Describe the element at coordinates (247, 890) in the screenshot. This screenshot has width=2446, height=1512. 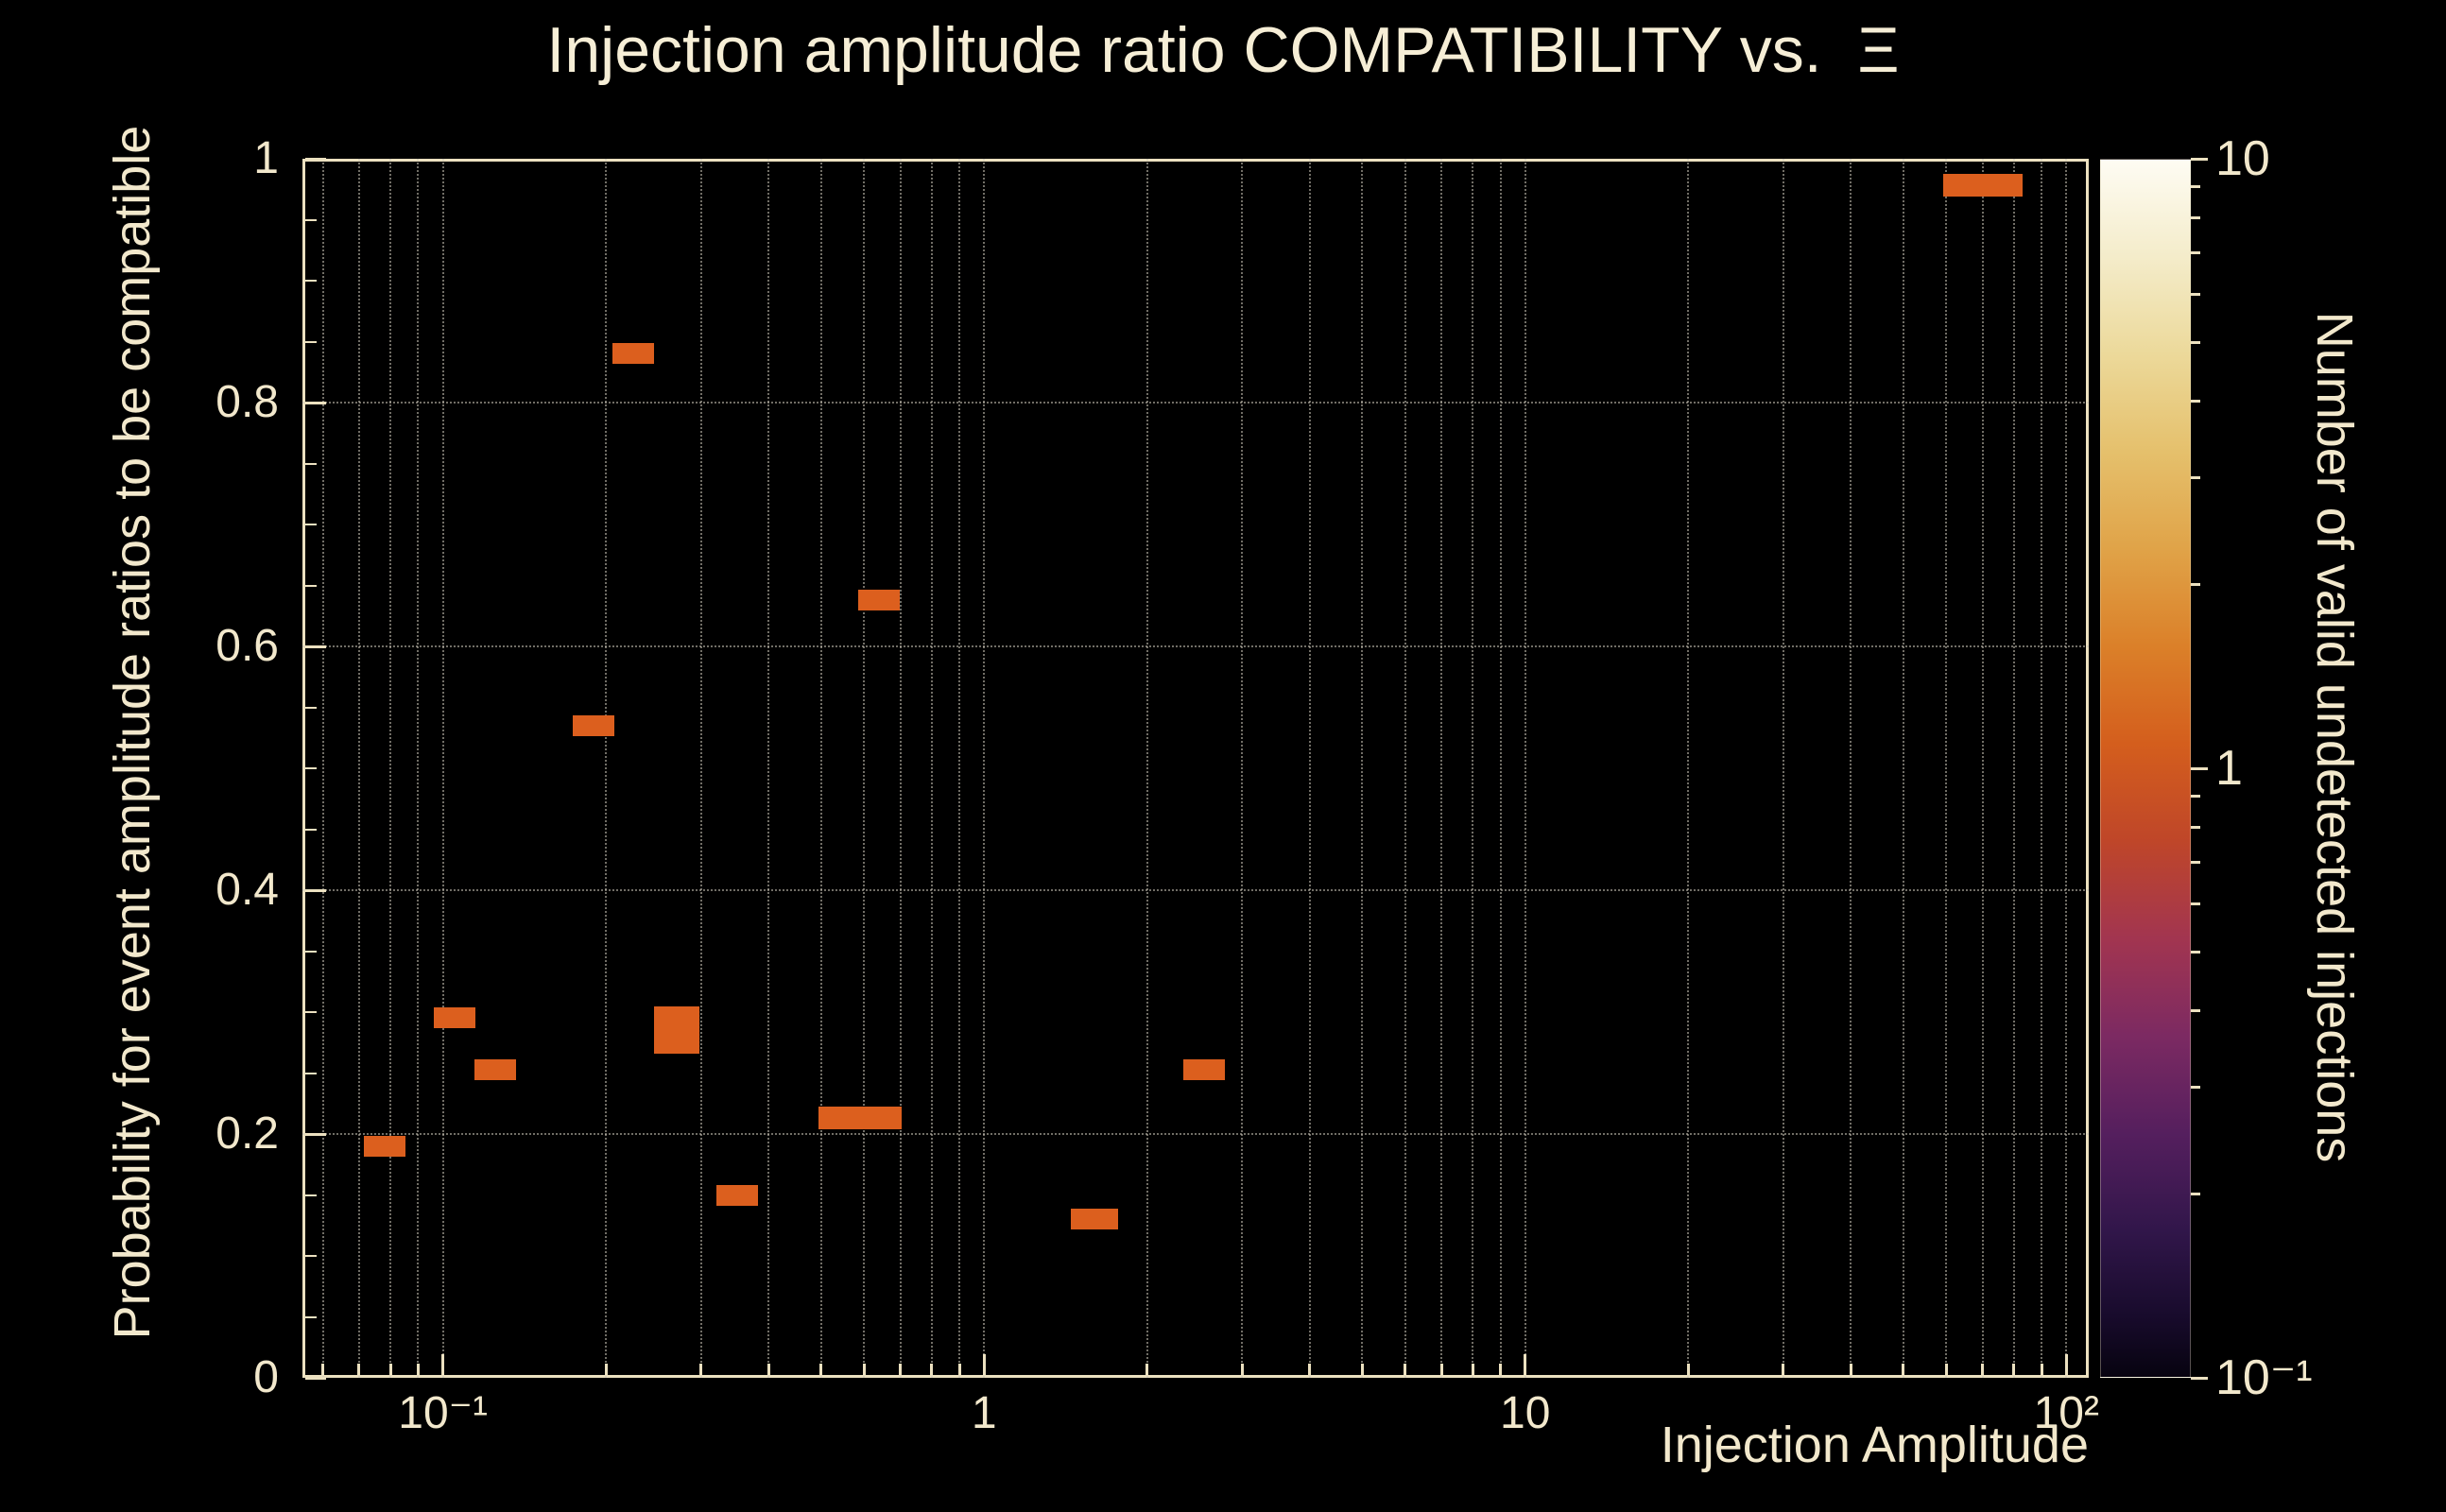
I see `y-tick-label: 0.4` at that location.